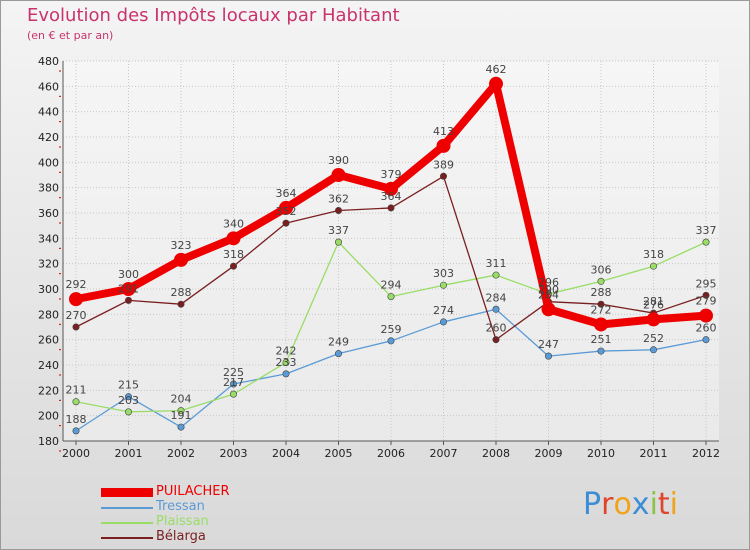  I want to click on legend-label: Tressan, so click(180, 506).